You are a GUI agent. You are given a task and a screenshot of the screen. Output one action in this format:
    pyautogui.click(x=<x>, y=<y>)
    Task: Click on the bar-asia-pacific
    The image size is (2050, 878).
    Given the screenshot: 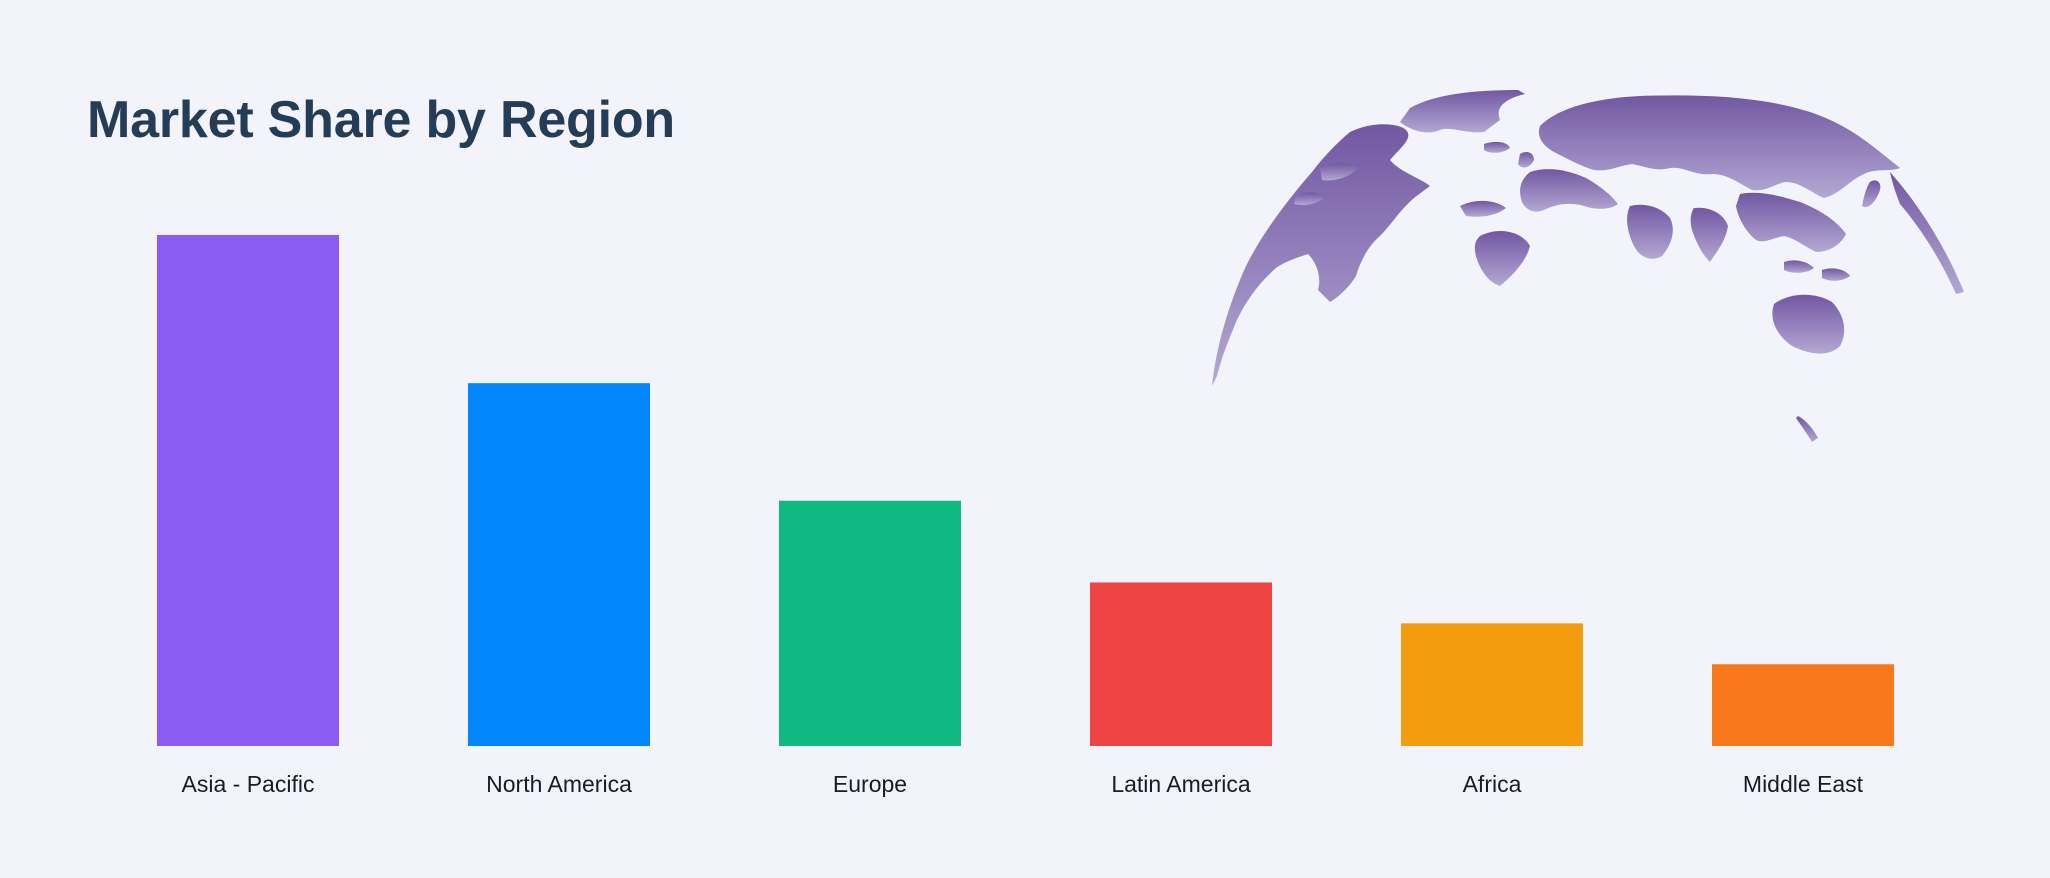 What is the action you would take?
    pyautogui.click(x=248, y=490)
    